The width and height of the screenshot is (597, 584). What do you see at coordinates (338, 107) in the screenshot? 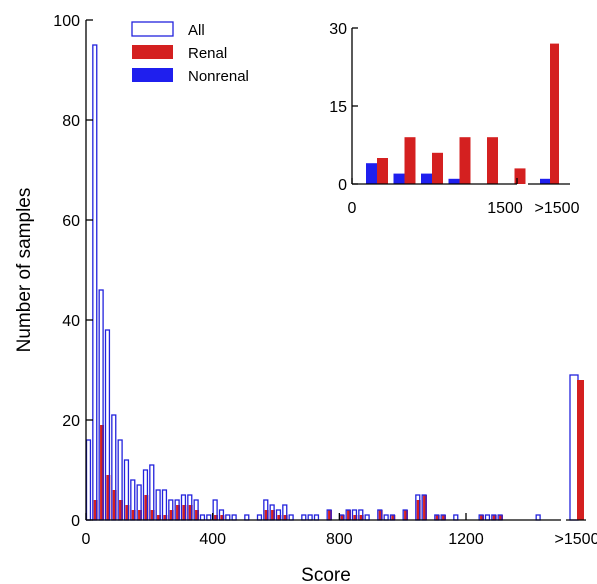
I see `inset-y-tick-label: 15` at bounding box center [338, 107].